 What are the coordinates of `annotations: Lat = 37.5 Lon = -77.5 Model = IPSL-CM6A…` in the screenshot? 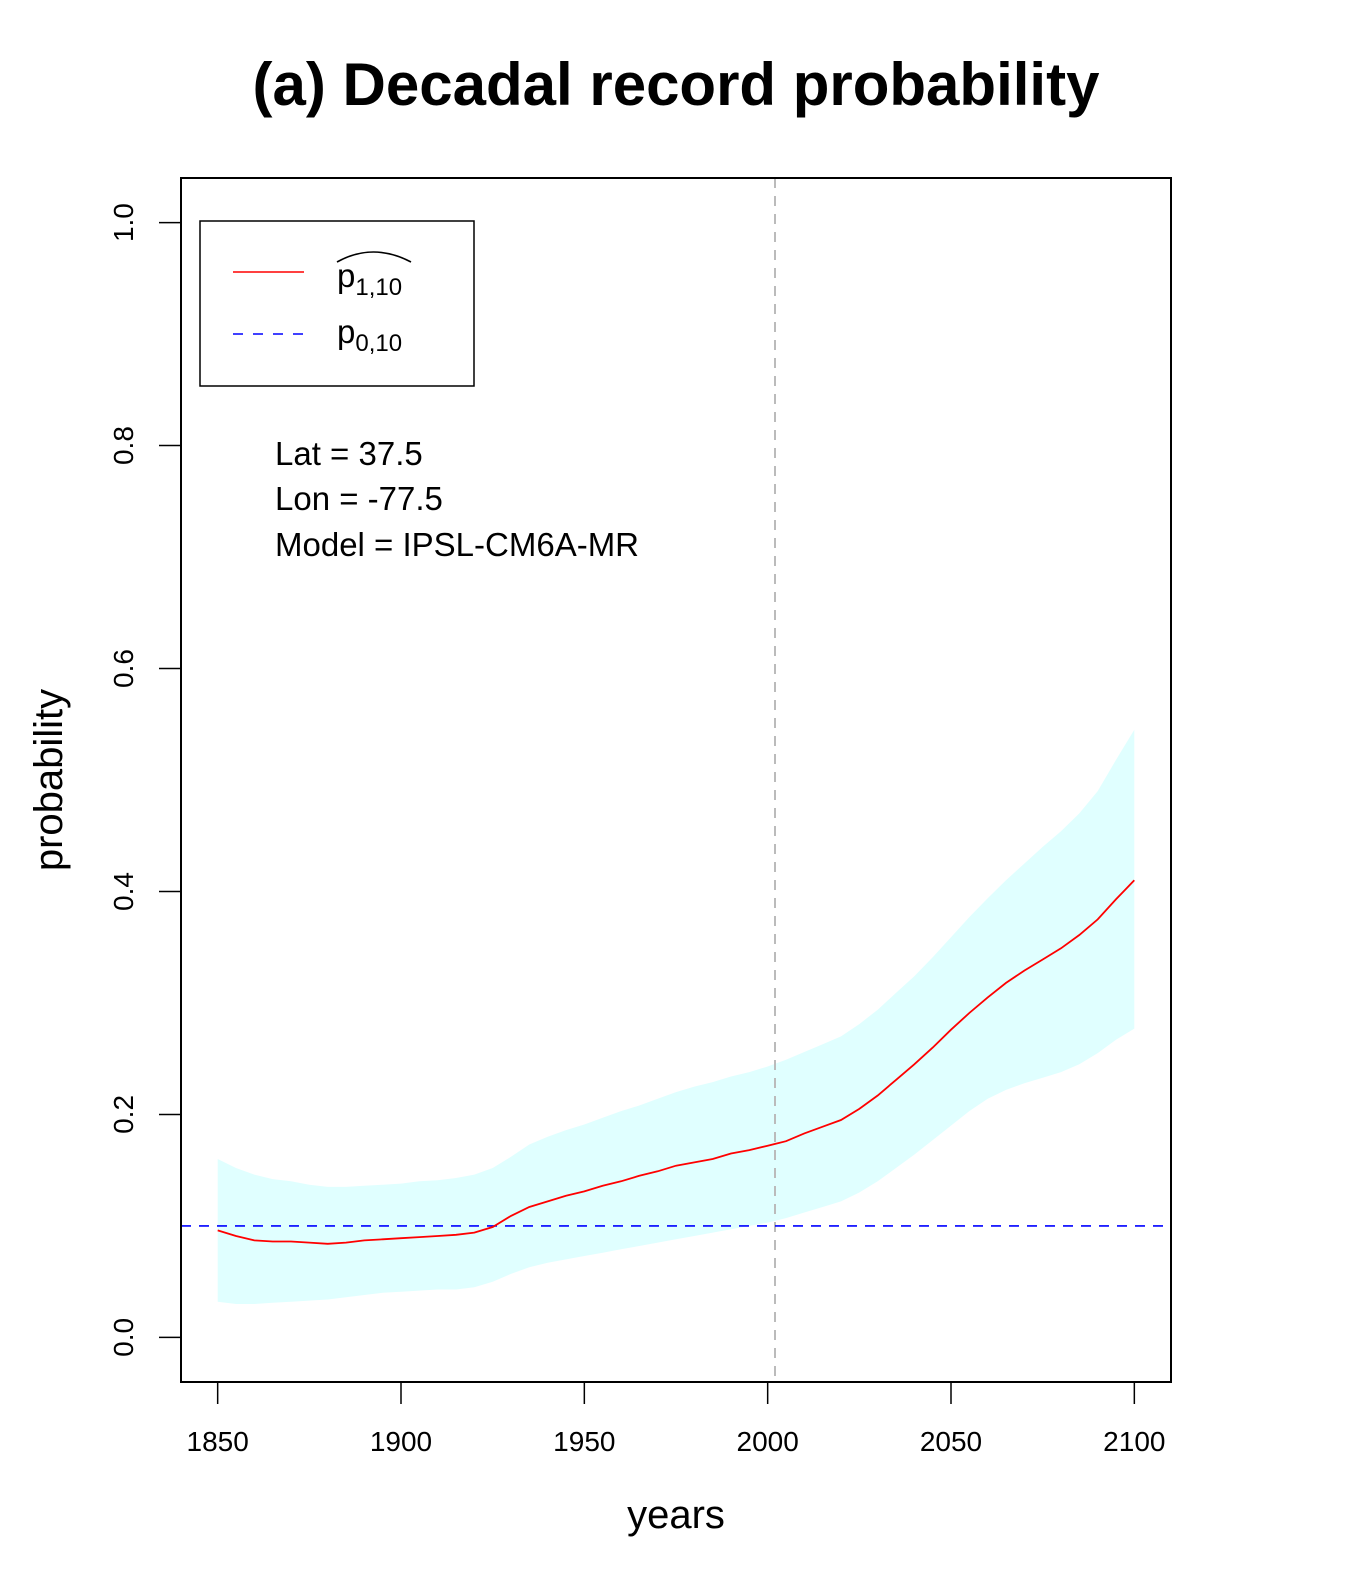 It's located at (457, 499).